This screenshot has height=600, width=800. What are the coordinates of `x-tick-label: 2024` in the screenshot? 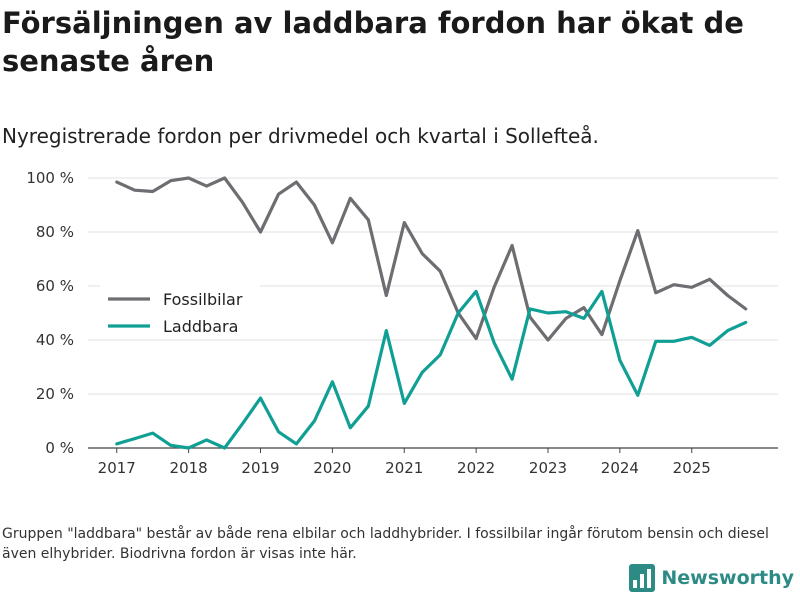 It's located at (620, 468).